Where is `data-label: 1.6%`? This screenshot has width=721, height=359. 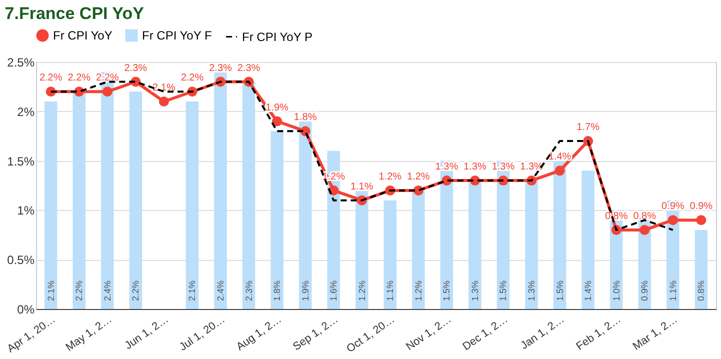 data-label: 1.6% is located at coordinates (333, 290).